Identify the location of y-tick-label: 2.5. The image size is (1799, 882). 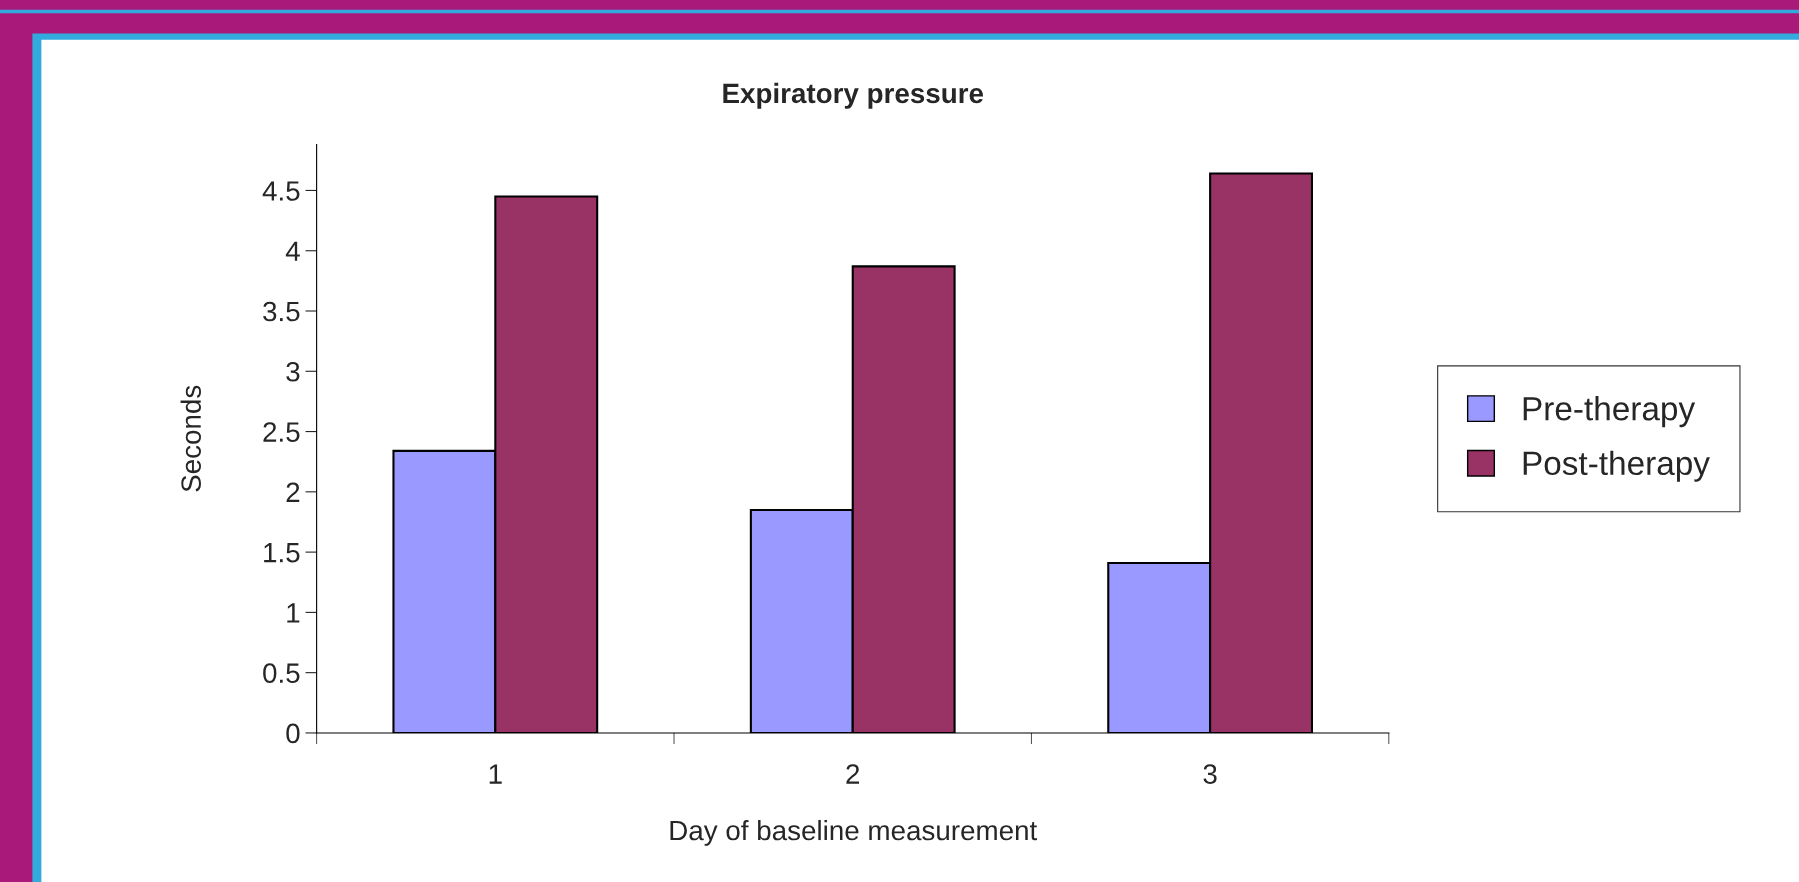
(281, 432).